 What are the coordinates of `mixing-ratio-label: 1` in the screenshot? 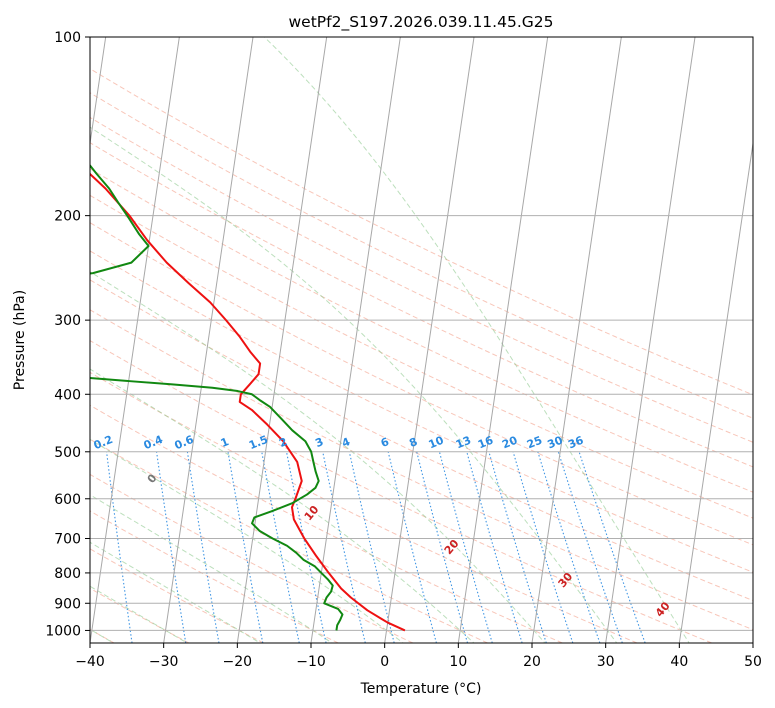 It's located at (225, 442).